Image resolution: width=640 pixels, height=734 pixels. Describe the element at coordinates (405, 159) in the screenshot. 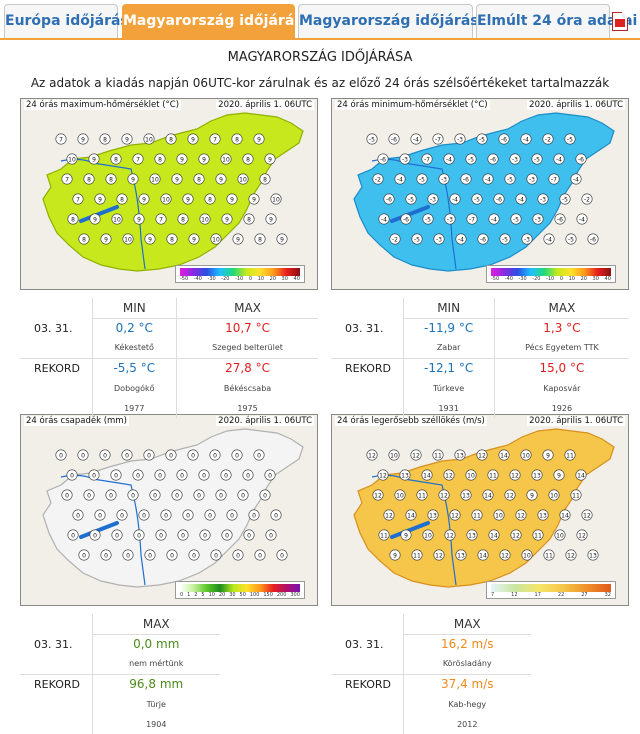

I see `station-marker: -3` at that location.